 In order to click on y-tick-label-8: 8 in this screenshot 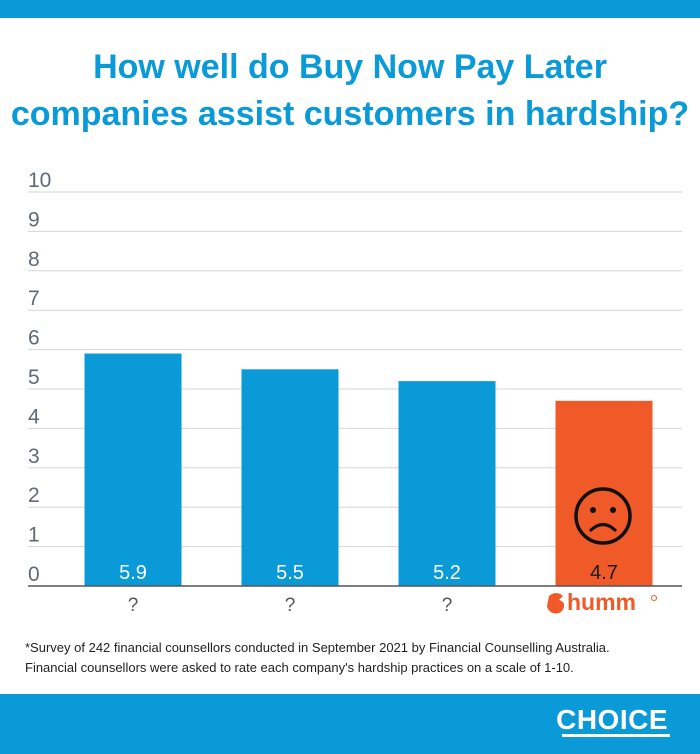, I will do `click(34, 259)`.